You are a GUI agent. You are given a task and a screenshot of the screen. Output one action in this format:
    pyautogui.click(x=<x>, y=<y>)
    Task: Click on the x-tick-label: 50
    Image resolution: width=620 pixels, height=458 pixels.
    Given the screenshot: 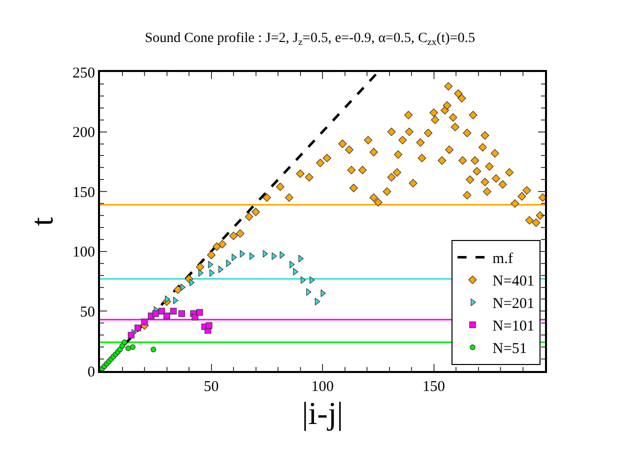 What is the action you would take?
    pyautogui.click(x=211, y=387)
    